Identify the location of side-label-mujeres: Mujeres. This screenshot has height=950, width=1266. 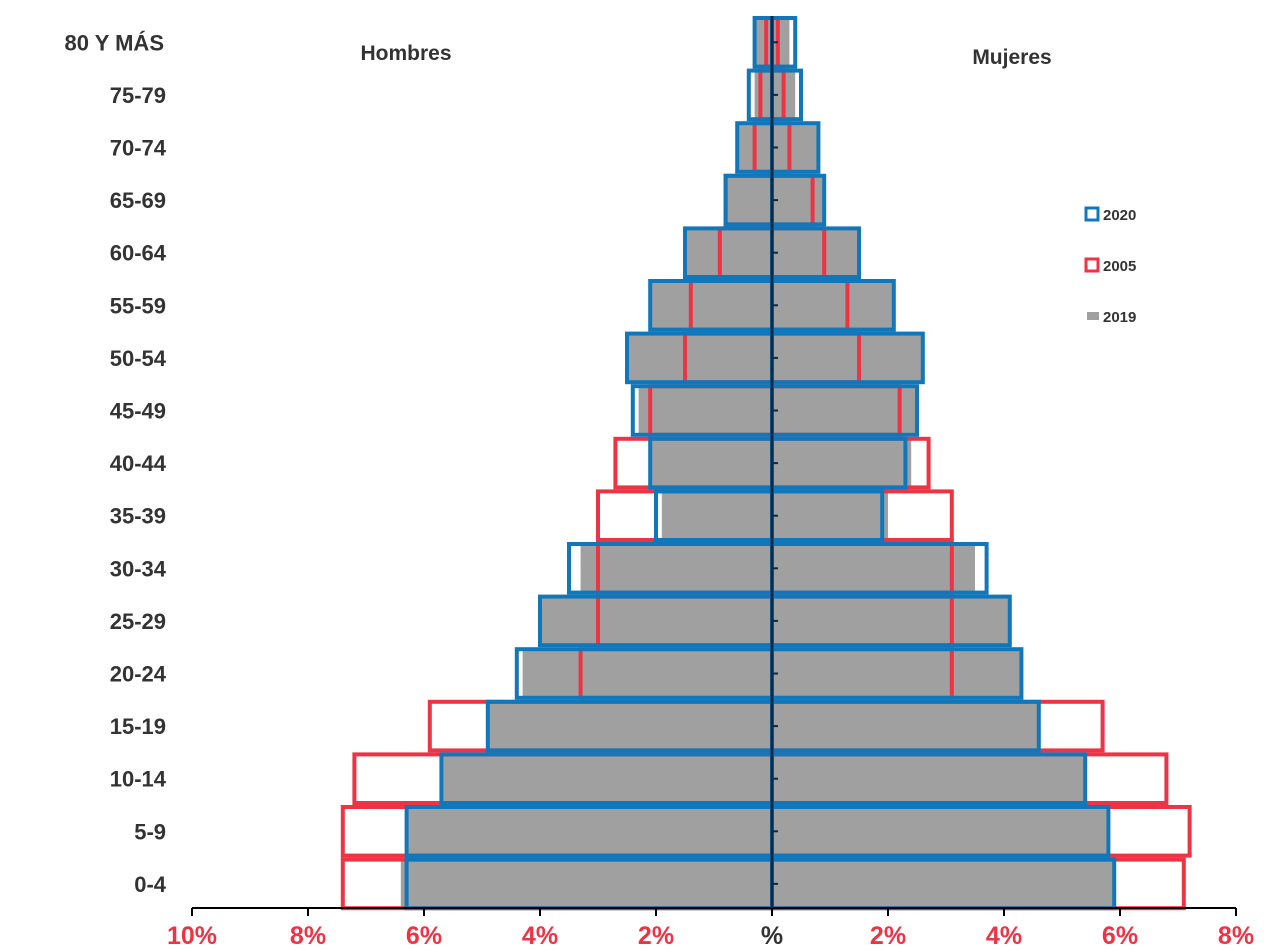
(1011, 57).